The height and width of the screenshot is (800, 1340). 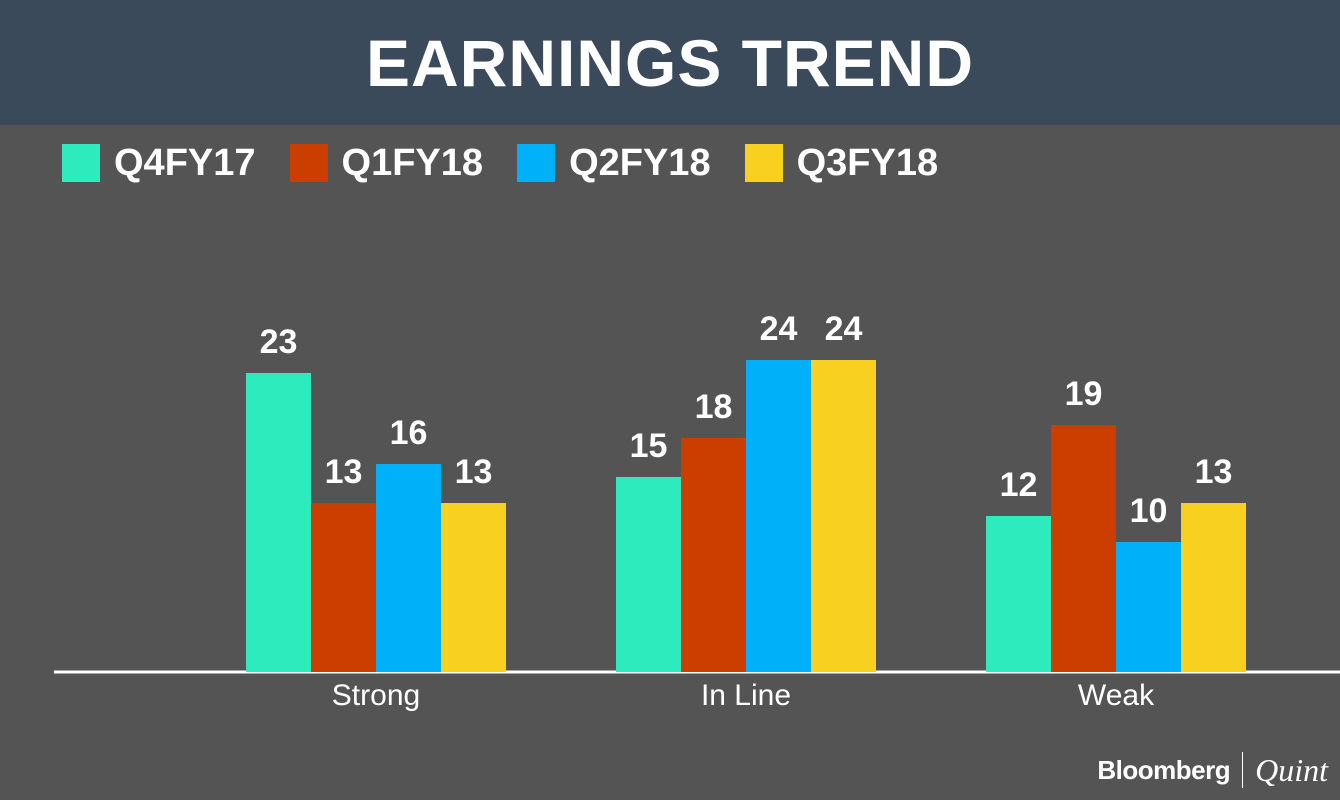 I want to click on x-tick-label-strong: Strong, so click(x=376, y=695).